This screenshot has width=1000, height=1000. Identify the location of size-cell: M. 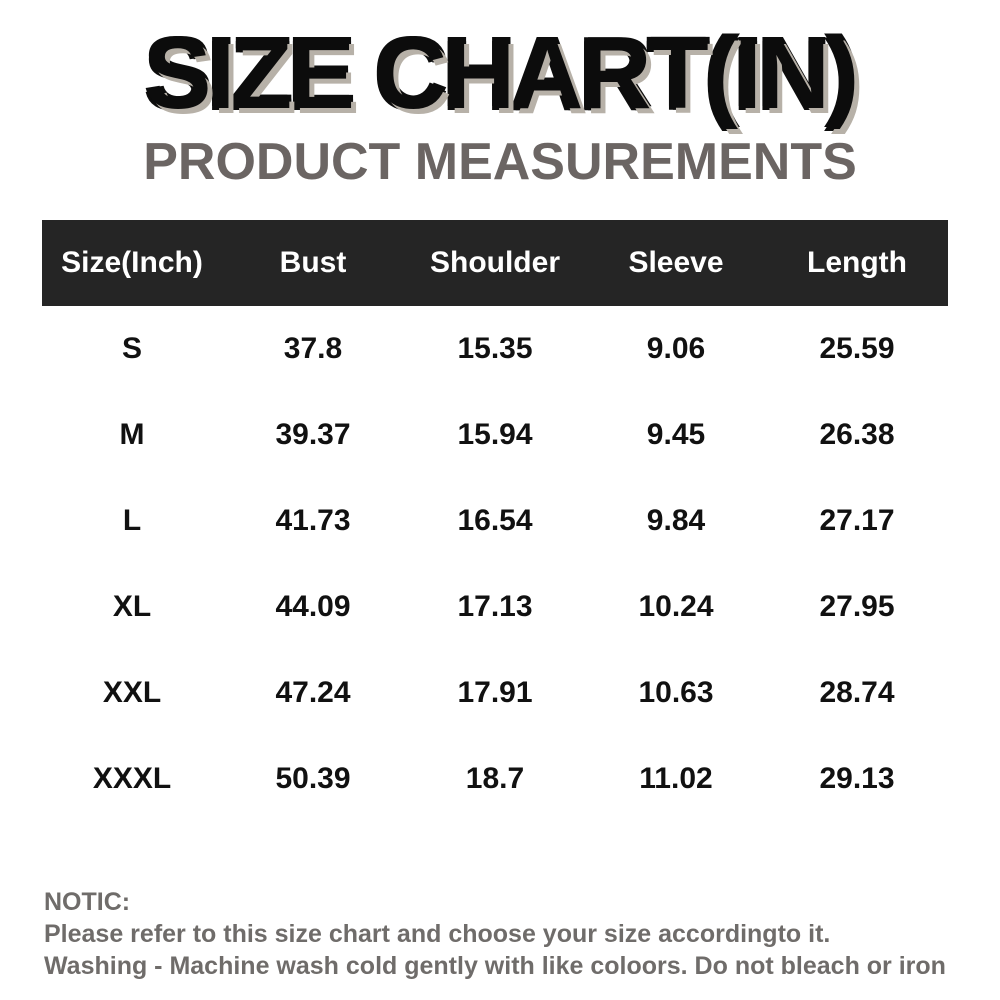
(132, 434).